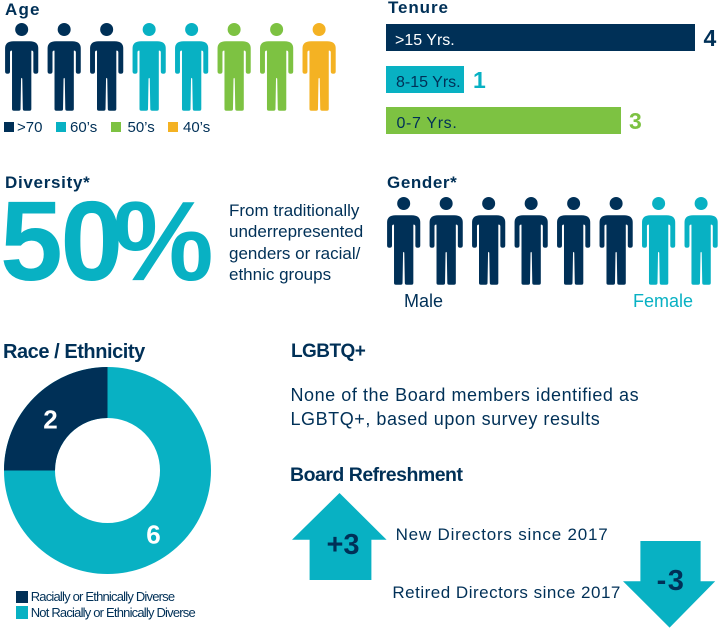 Image resolution: width=720 pixels, height=632 pixels. Describe the element at coordinates (671, 581) in the screenshot. I see `svg-text: -3` at that location.